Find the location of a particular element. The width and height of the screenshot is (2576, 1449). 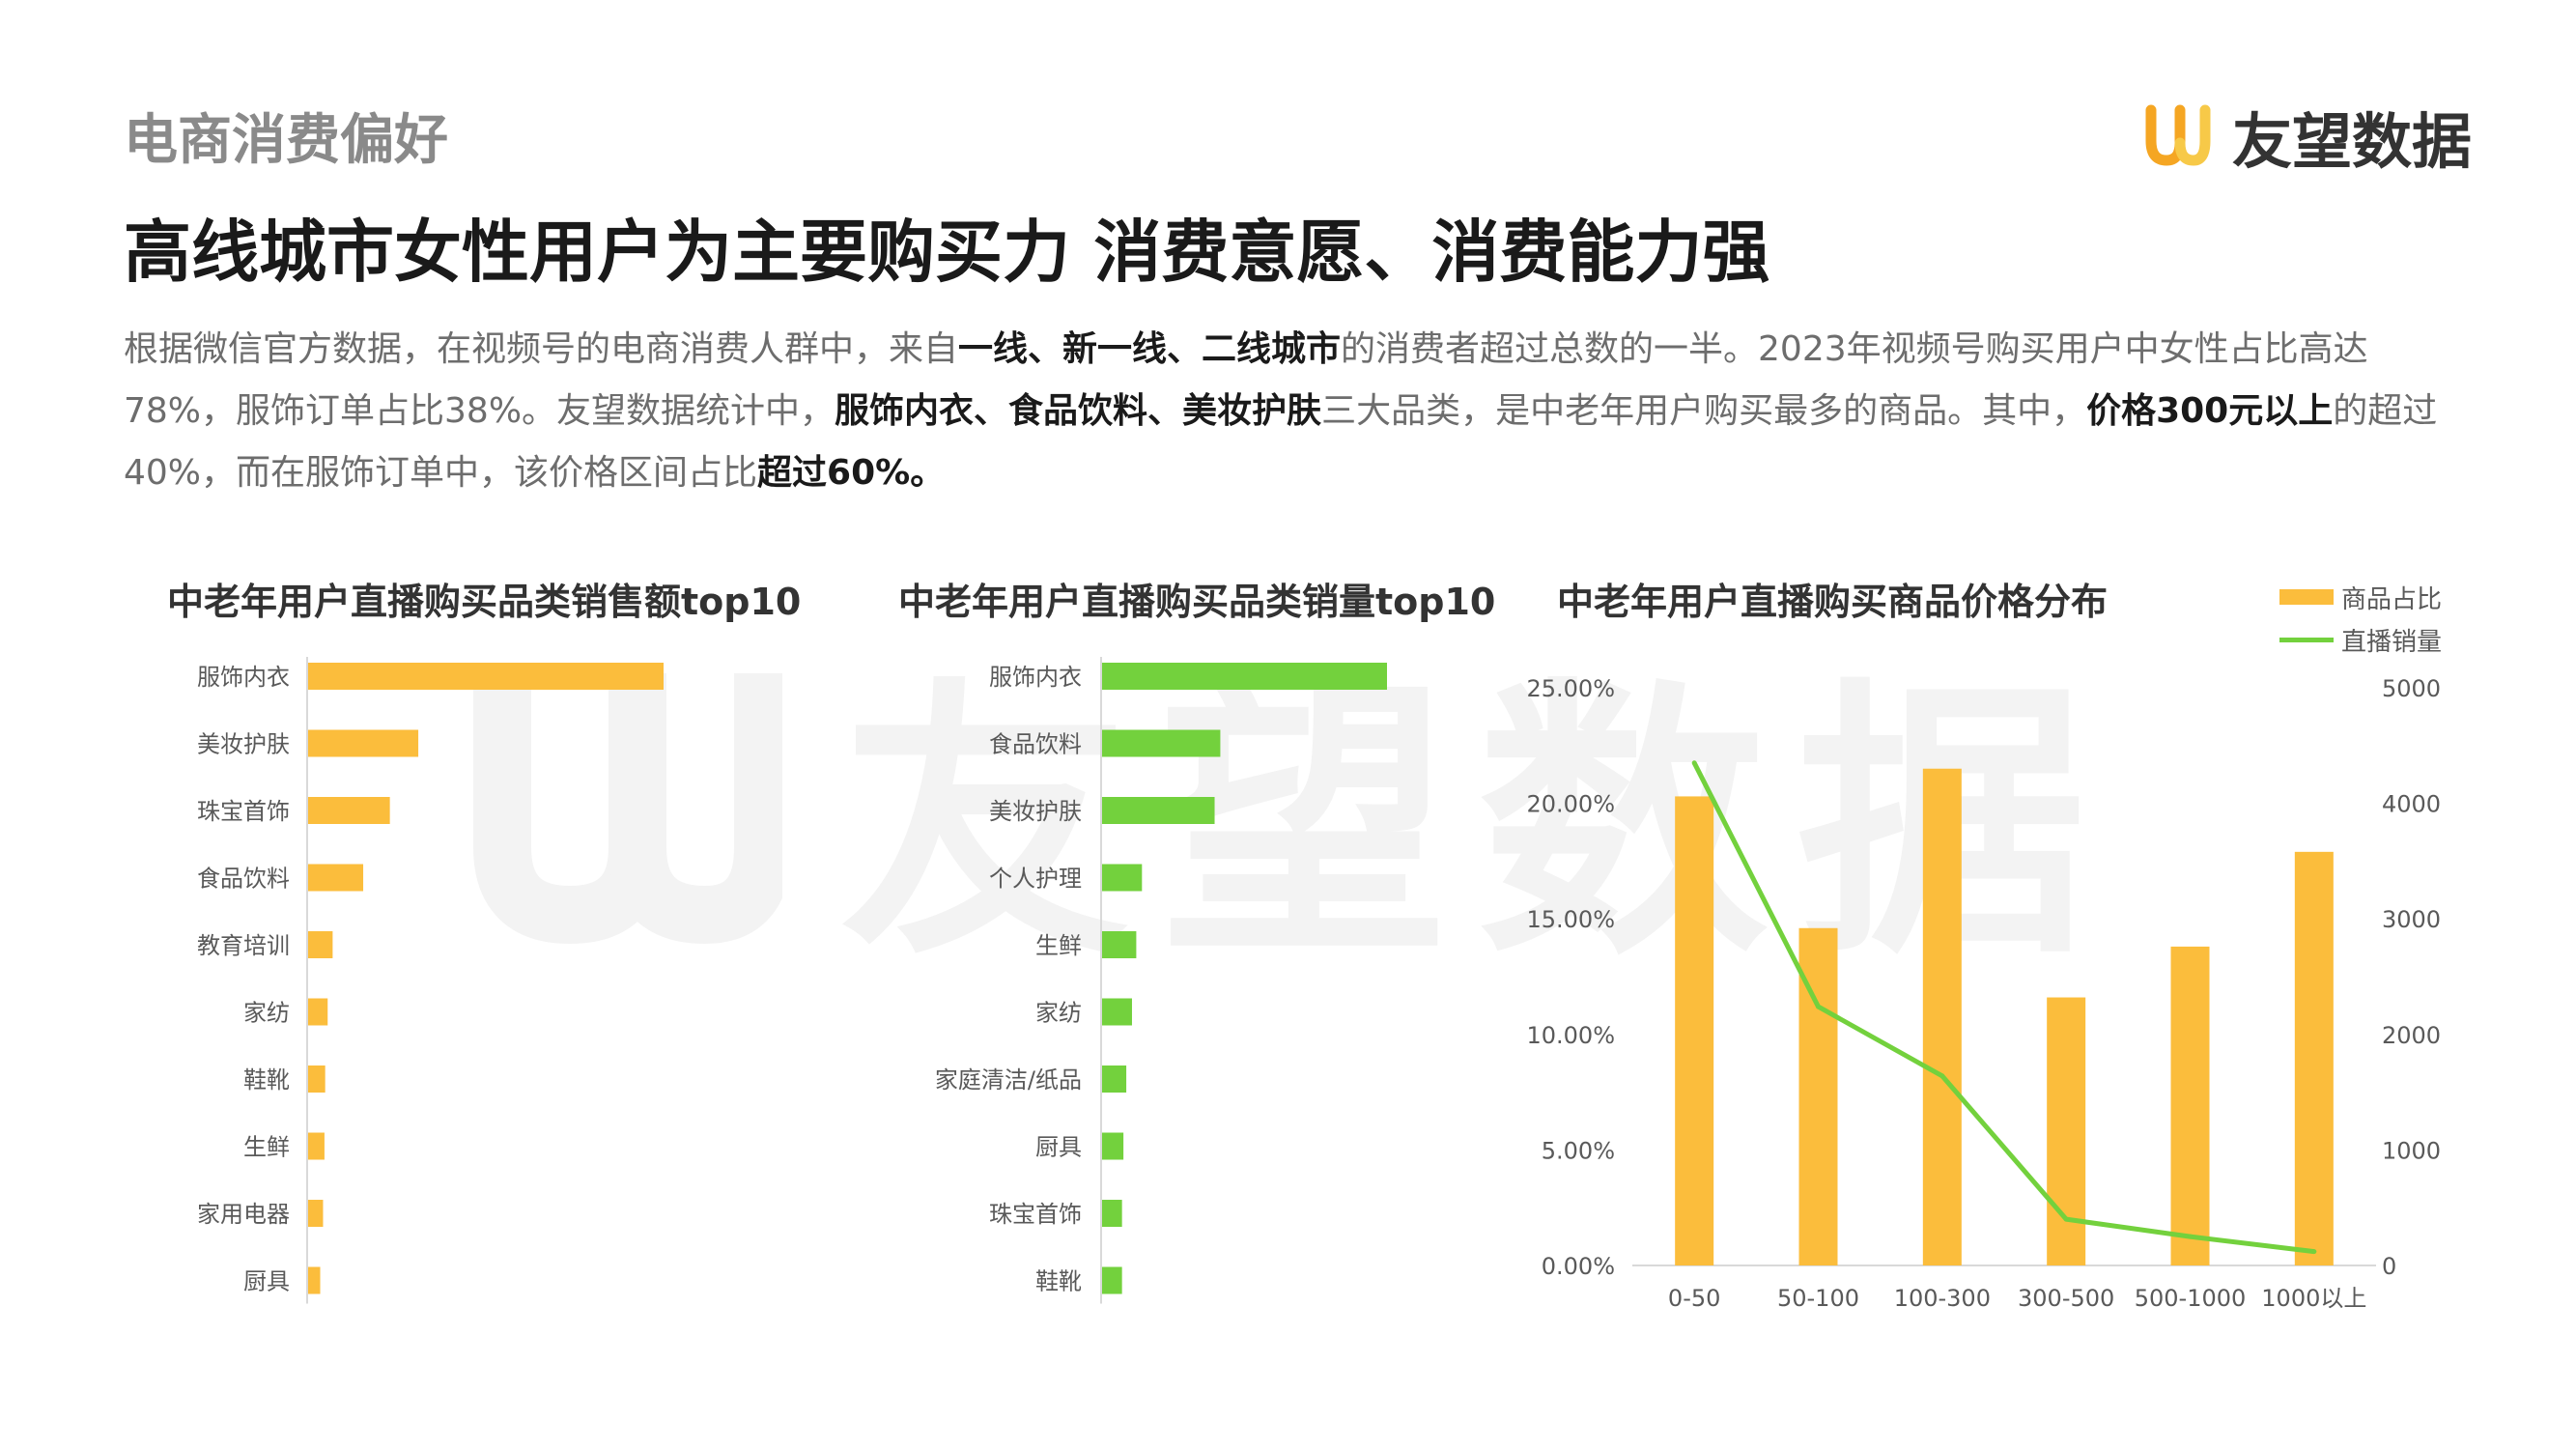

chart3-y-right-tick: 2000 is located at coordinates (2411, 1035).